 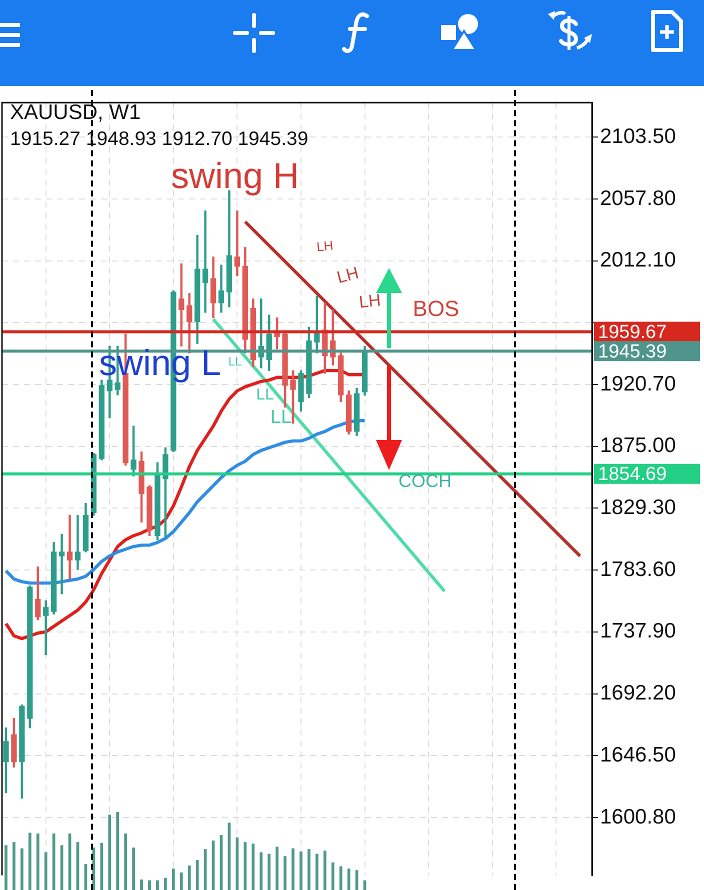 What do you see at coordinates (638, 631) in the screenshot?
I see `y-tick-label: 1737.90` at bounding box center [638, 631].